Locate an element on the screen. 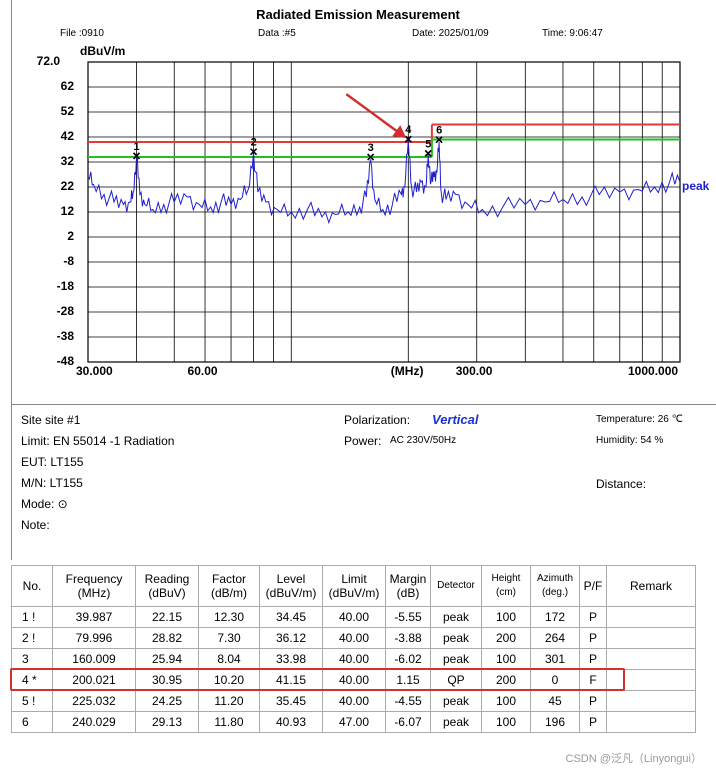 The width and height of the screenshot is (716, 768). y-tick-label: -8 is located at coordinates (68, 261).